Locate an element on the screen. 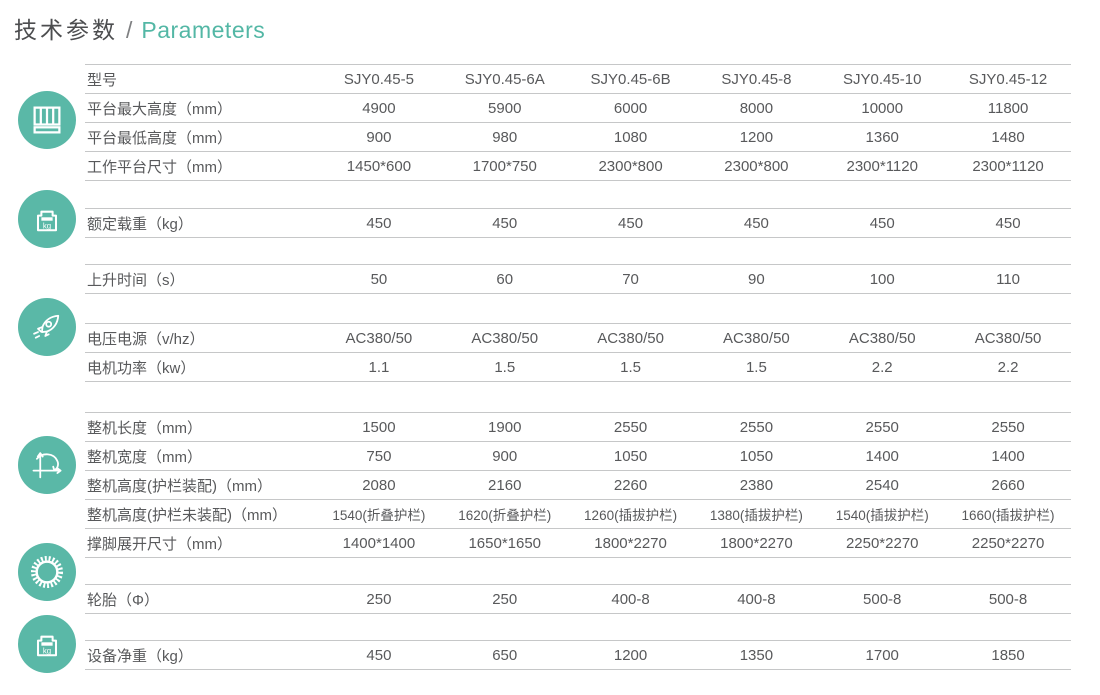 Image resolution: width=1100 pixels, height=695 pixels. cell-value: 1540(插拔护栏) is located at coordinates (882, 515).